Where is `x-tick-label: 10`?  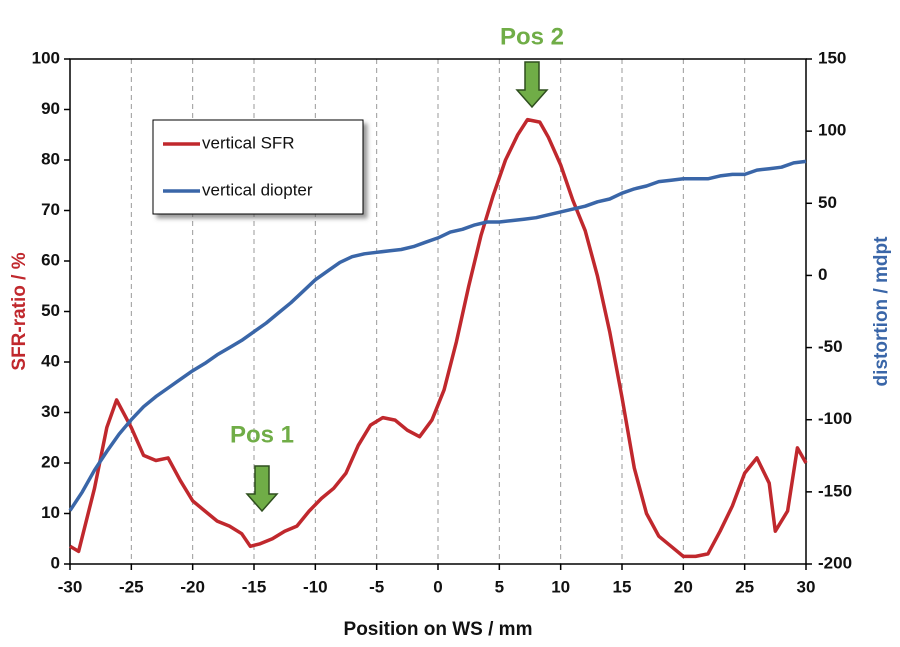 x-tick-label: 10 is located at coordinates (560, 586).